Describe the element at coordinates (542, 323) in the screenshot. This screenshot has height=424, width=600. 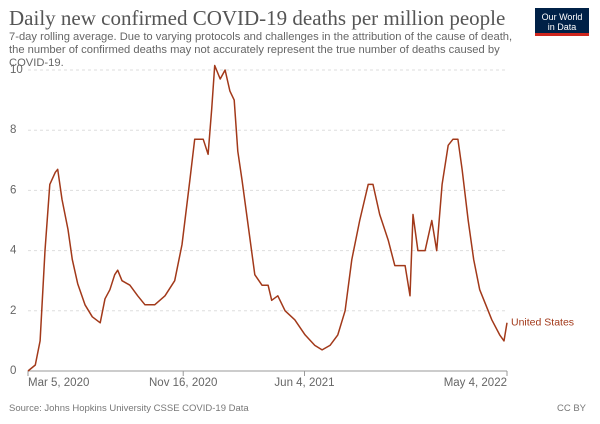
I see `series-label: United States` at that location.